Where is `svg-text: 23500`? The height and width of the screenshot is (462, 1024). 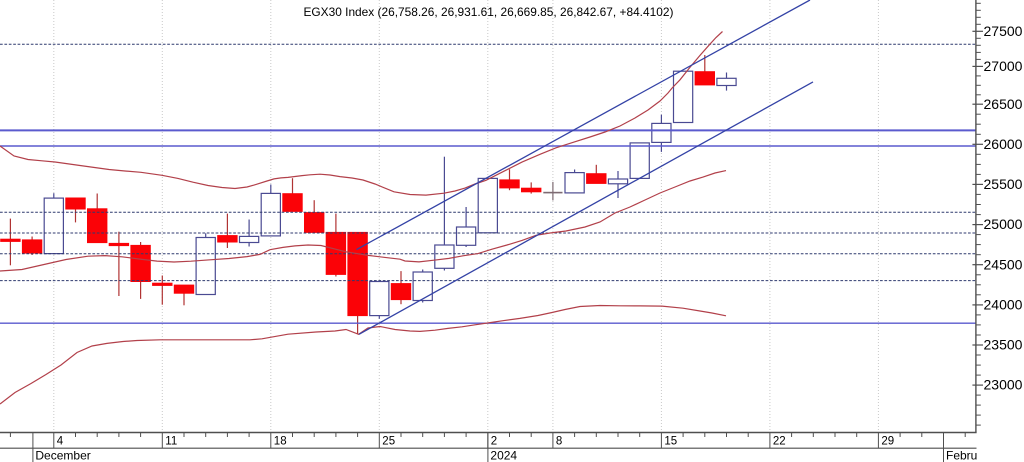 svg-text: 23500 is located at coordinates (1003, 345).